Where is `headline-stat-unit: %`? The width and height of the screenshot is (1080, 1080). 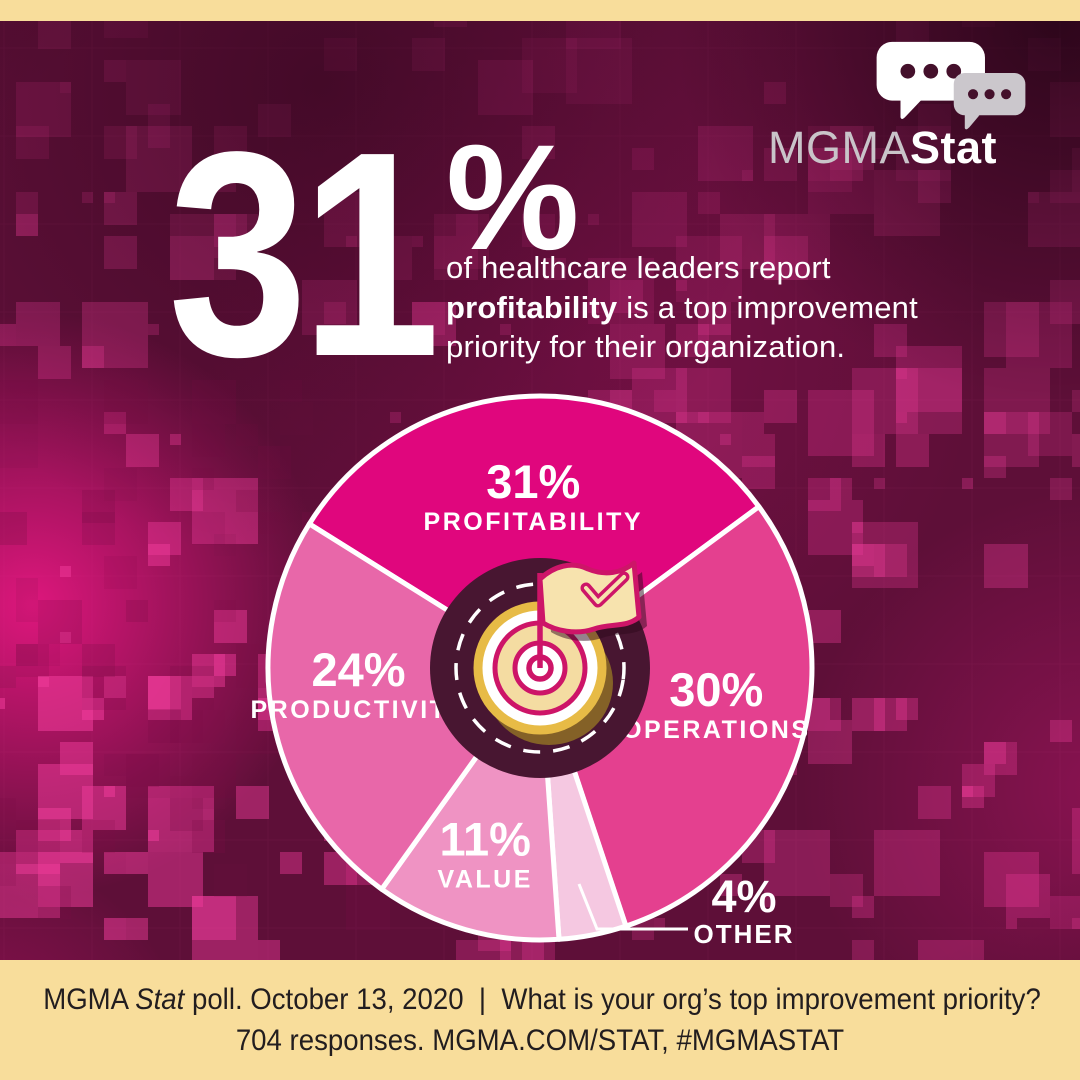
headline-stat-unit: % is located at coordinates (513, 197).